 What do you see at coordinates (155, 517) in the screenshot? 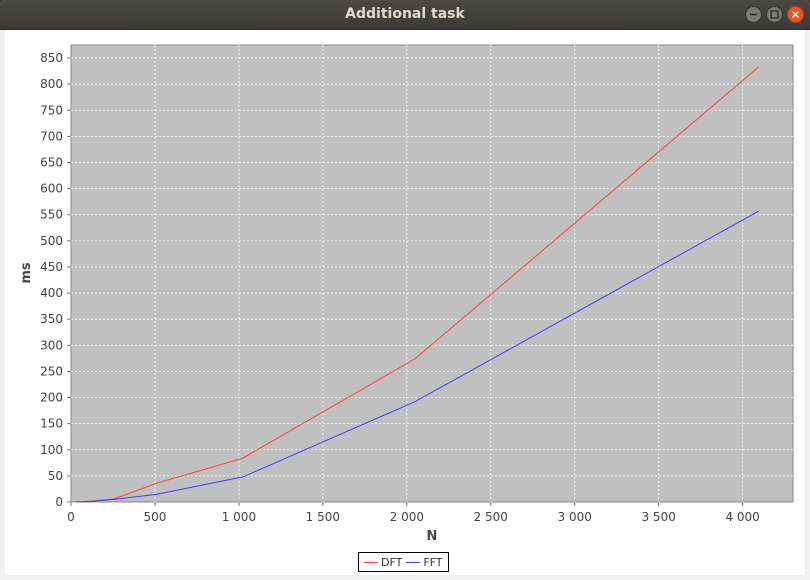
I see `x-tick-label: 500` at bounding box center [155, 517].